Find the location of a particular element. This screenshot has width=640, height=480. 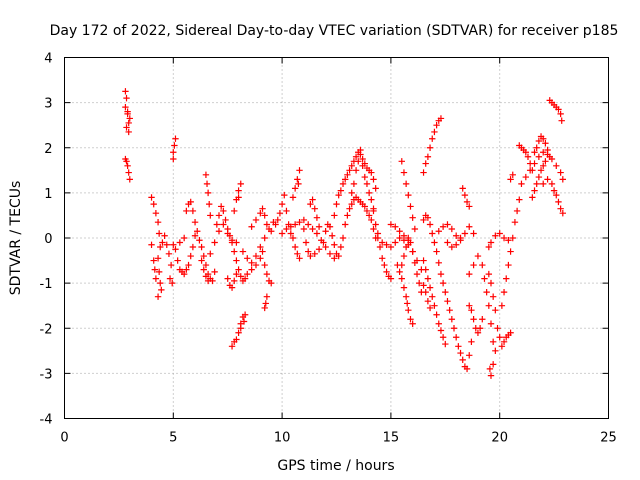

x-tick-label: 0 is located at coordinates (64, 438).